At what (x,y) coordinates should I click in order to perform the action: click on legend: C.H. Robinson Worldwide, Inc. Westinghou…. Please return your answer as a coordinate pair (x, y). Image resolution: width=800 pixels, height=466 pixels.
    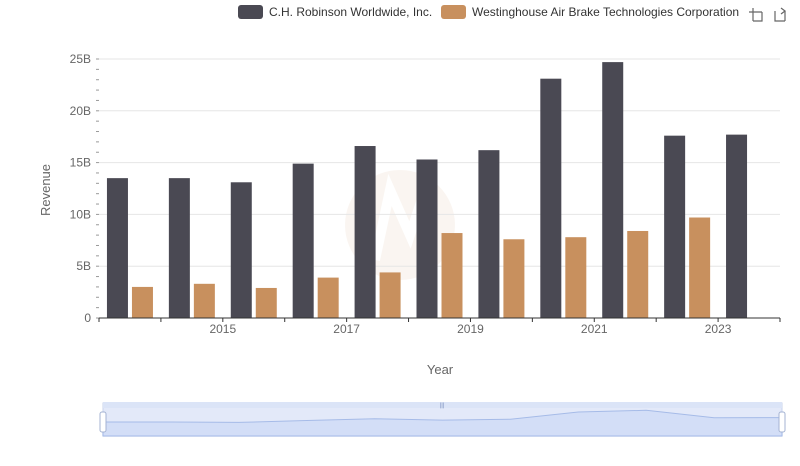
    Looking at the image, I should click on (488, 12).